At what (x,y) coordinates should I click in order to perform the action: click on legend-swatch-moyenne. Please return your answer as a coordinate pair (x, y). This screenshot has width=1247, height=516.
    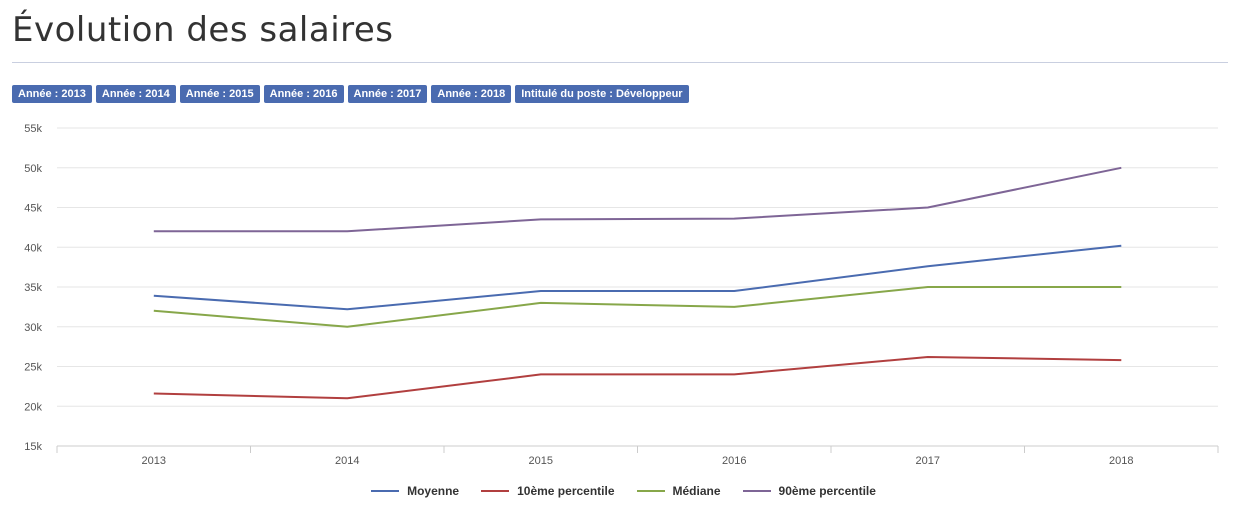
    Looking at the image, I should click on (385, 491).